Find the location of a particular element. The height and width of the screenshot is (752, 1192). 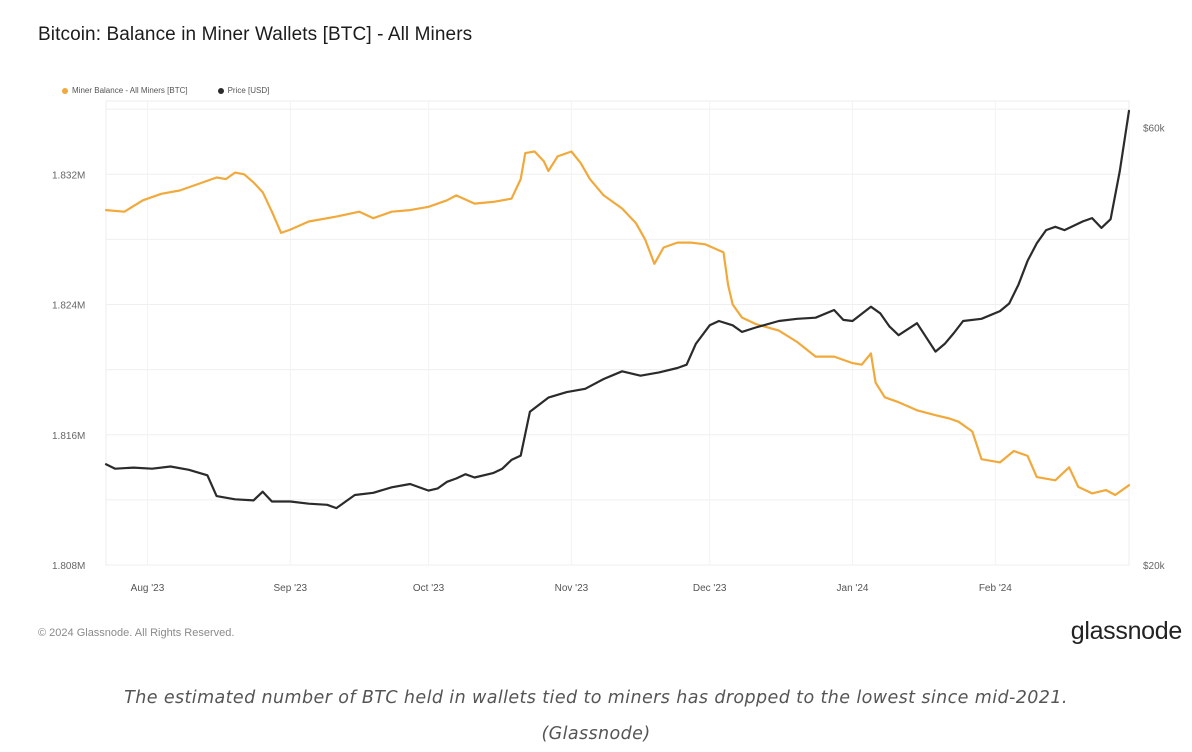

x-axis-tick-label: Nov '23 is located at coordinates (572, 588).